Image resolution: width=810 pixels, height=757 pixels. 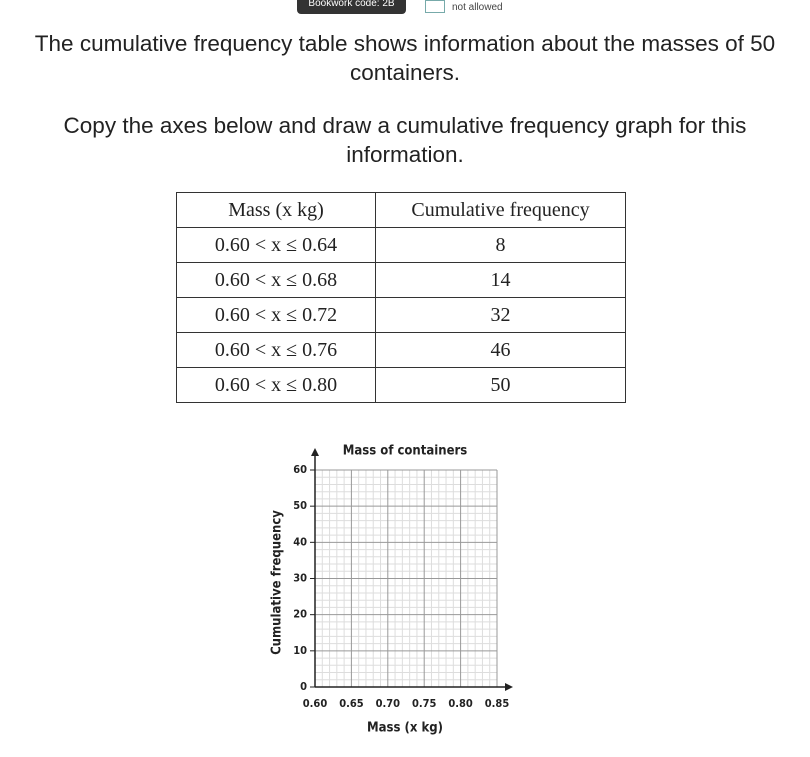 I want to click on x-axis-arrow, so click(x=509, y=687).